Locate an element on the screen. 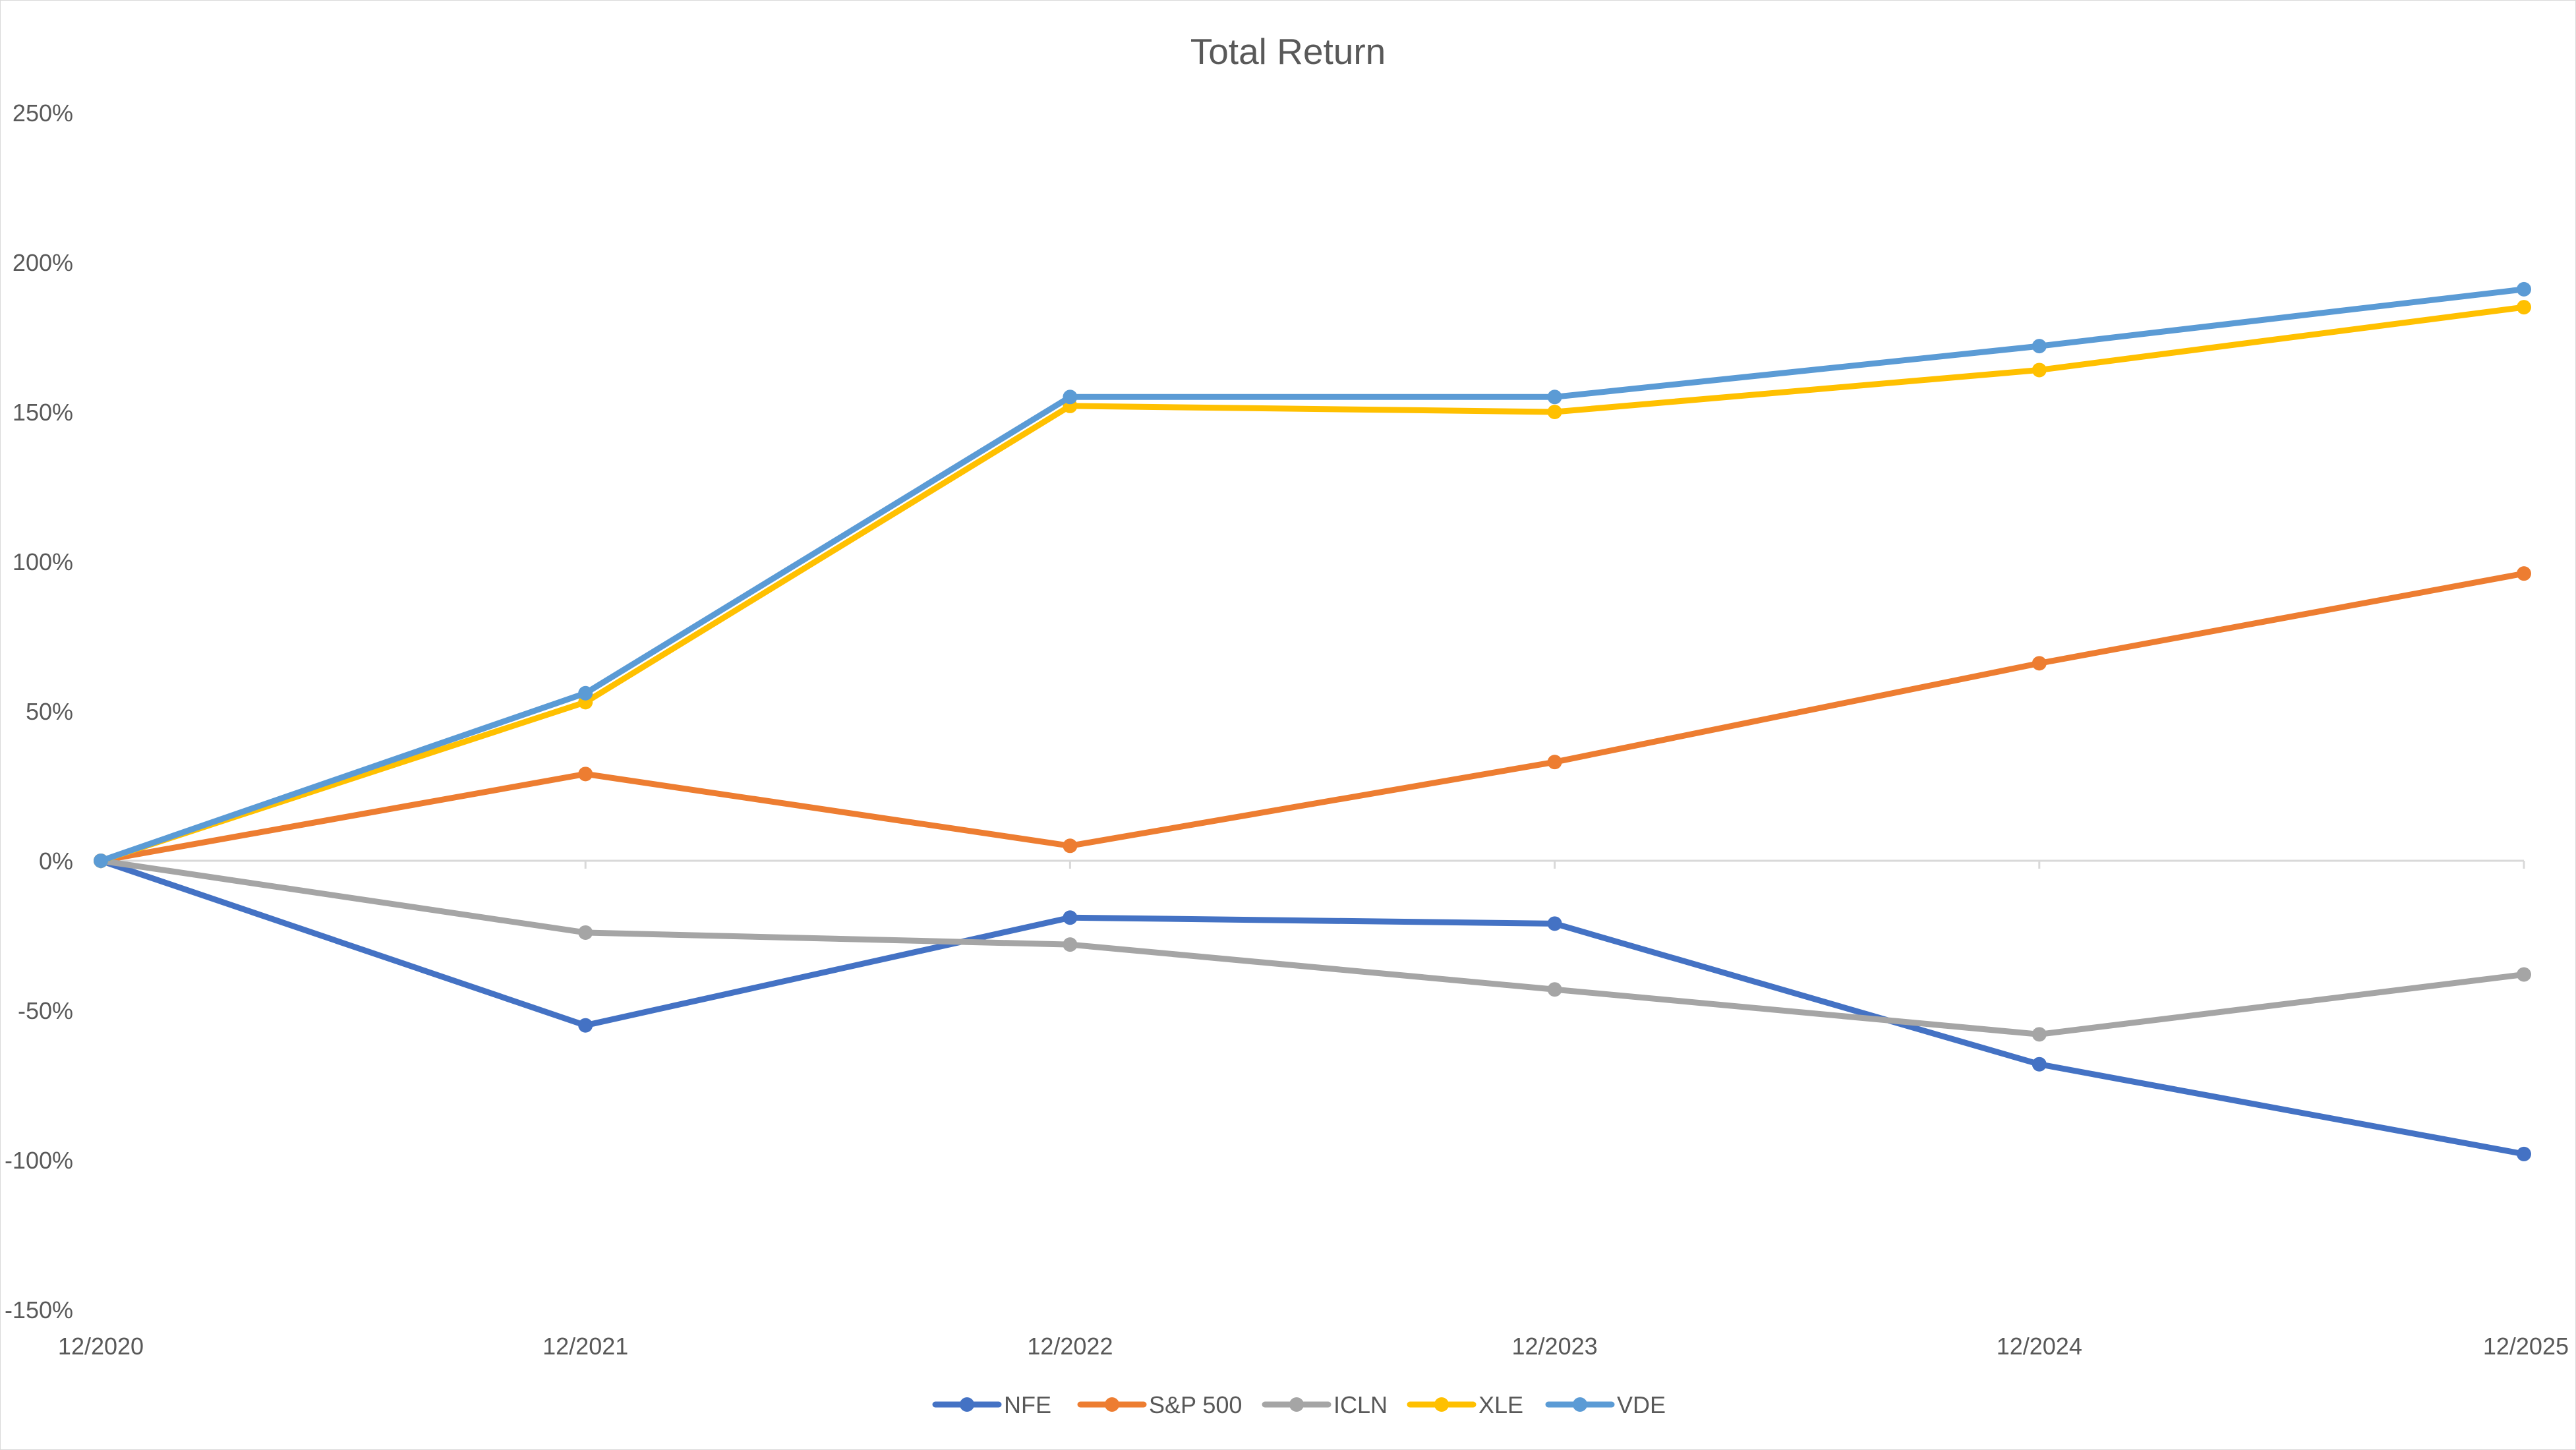 Image resolution: width=2576 pixels, height=1450 pixels. x-tick-label: 12/2024 is located at coordinates (2040, 1346).